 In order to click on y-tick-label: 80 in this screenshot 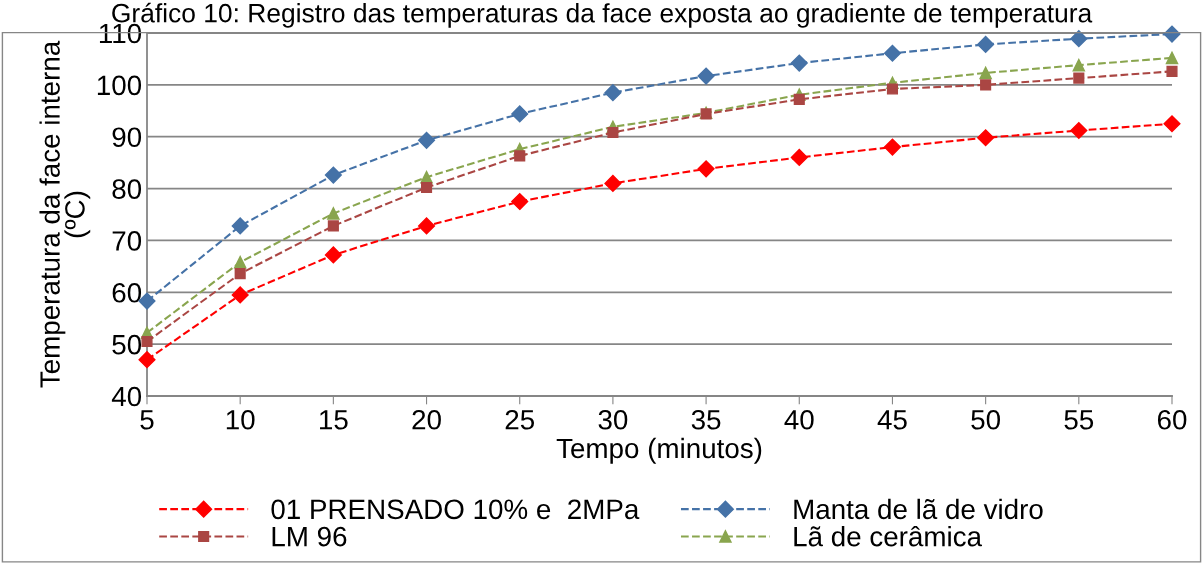, I will do `click(127, 189)`.